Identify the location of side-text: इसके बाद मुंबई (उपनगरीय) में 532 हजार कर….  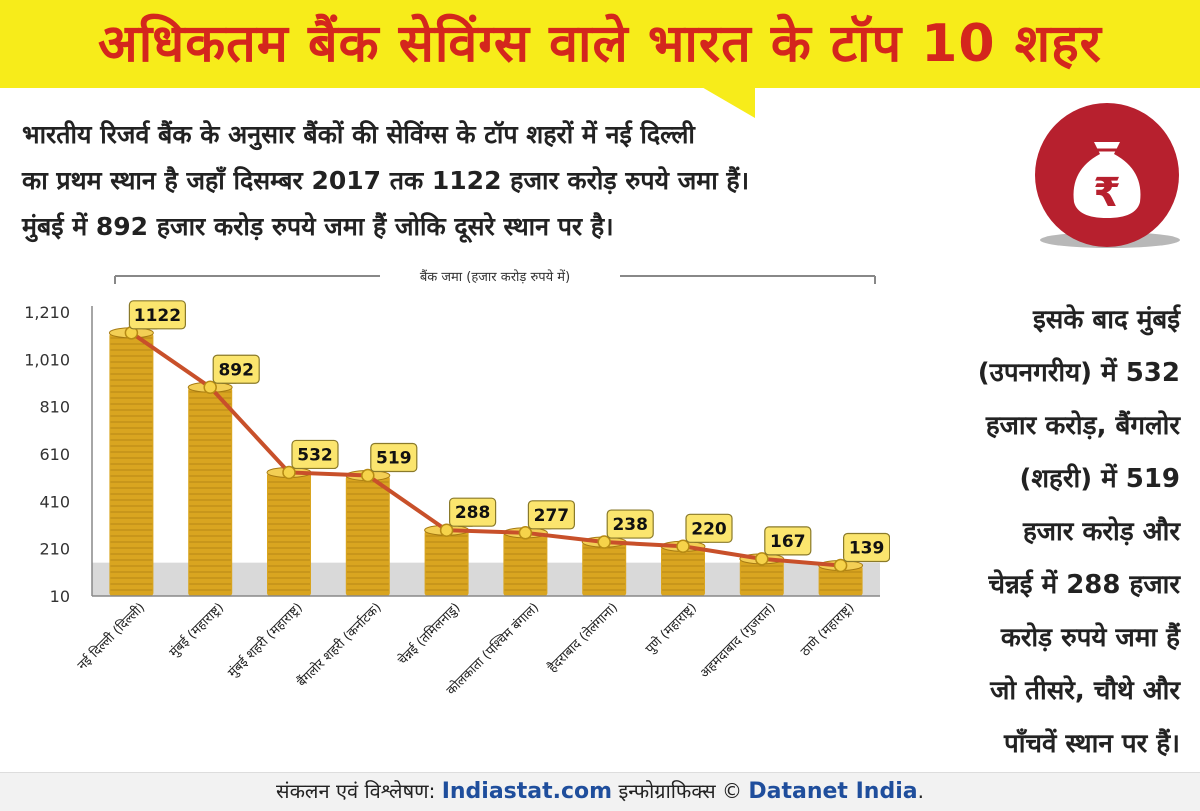
(1030, 532).